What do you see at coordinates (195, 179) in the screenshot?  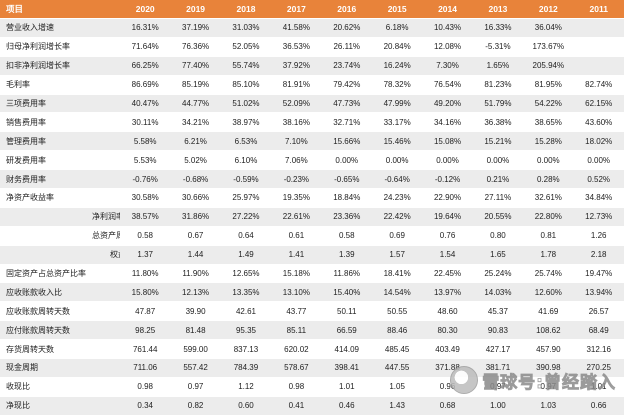 I see `row-value: -0.68%` at bounding box center [195, 179].